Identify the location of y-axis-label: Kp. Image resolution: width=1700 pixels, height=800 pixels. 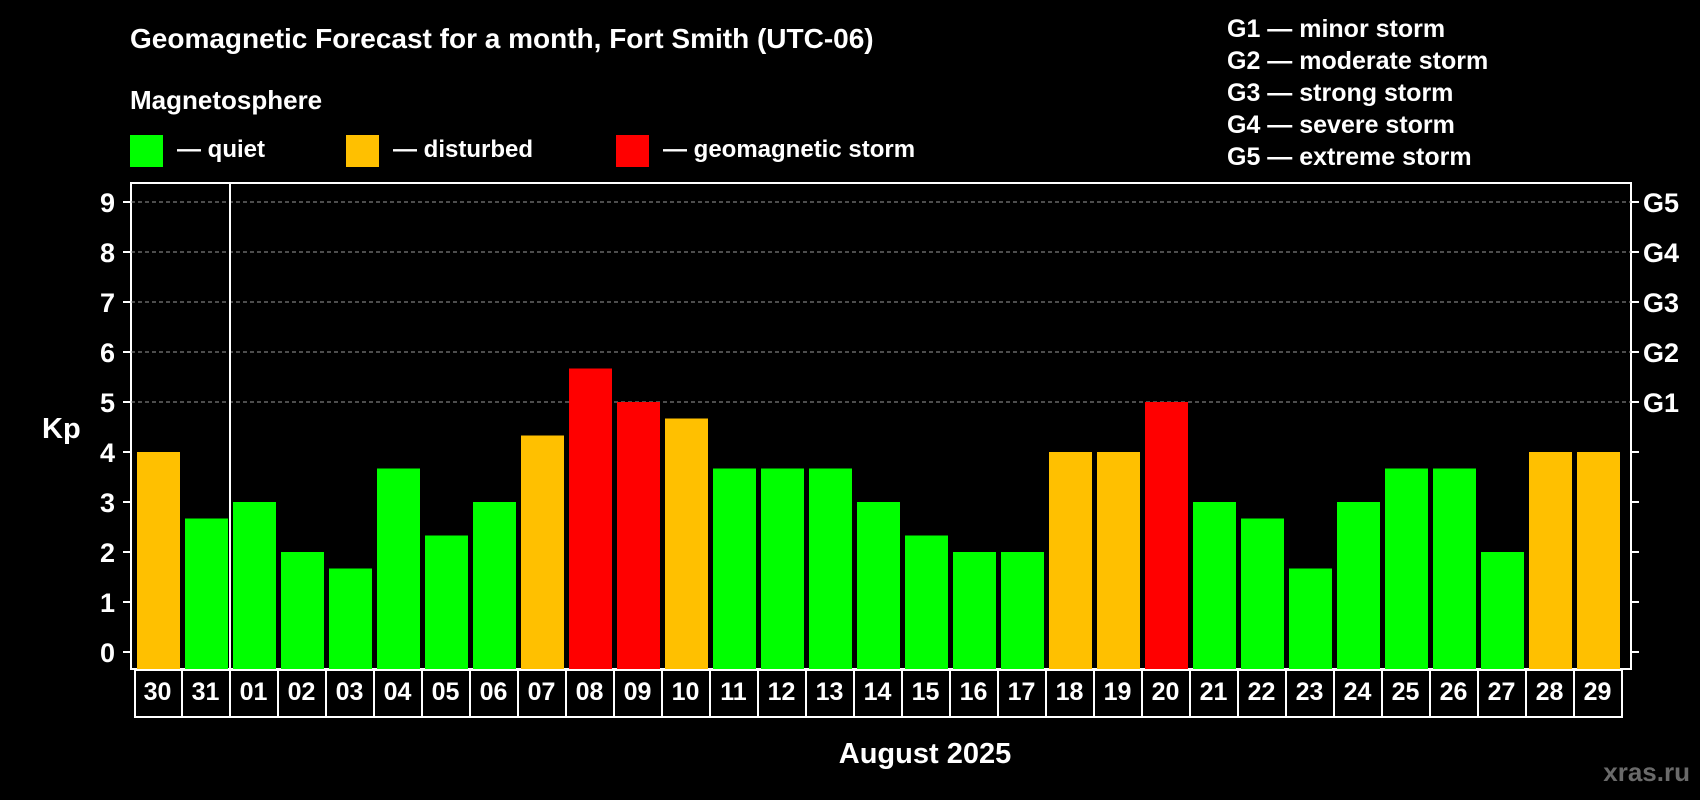
(61, 429).